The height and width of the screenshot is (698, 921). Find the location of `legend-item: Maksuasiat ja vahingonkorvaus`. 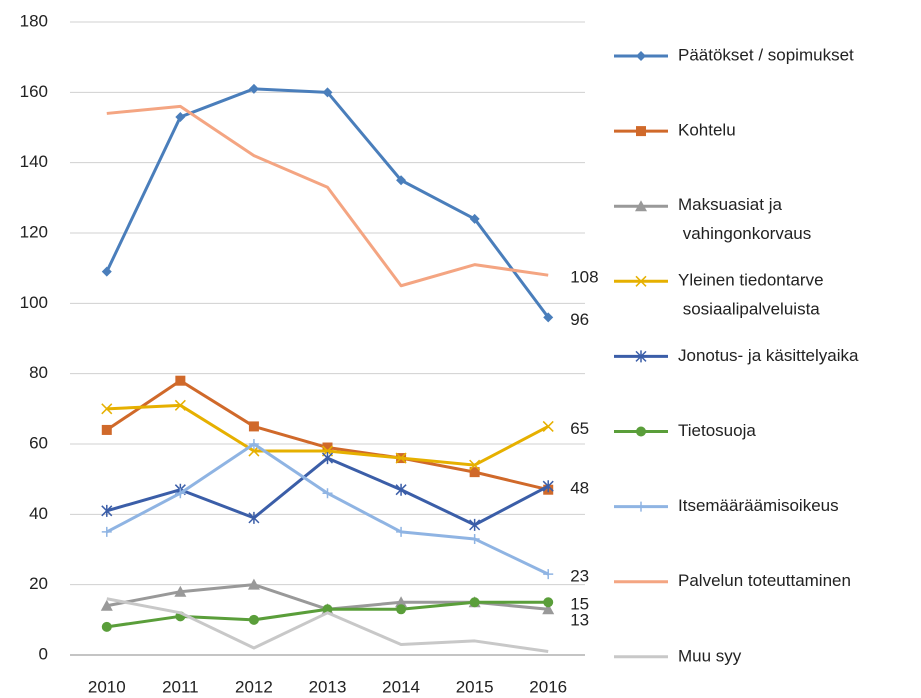

legend-item: Maksuasiat ja vahingonkorvaus is located at coordinates (712, 220).